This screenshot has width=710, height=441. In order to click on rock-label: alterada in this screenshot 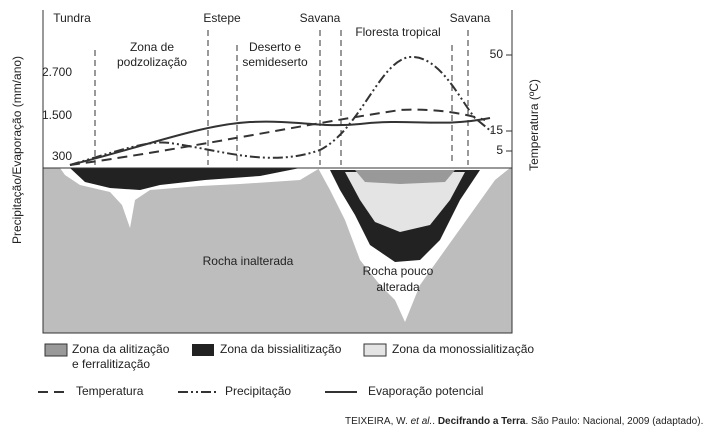, I will do `click(398, 287)`.